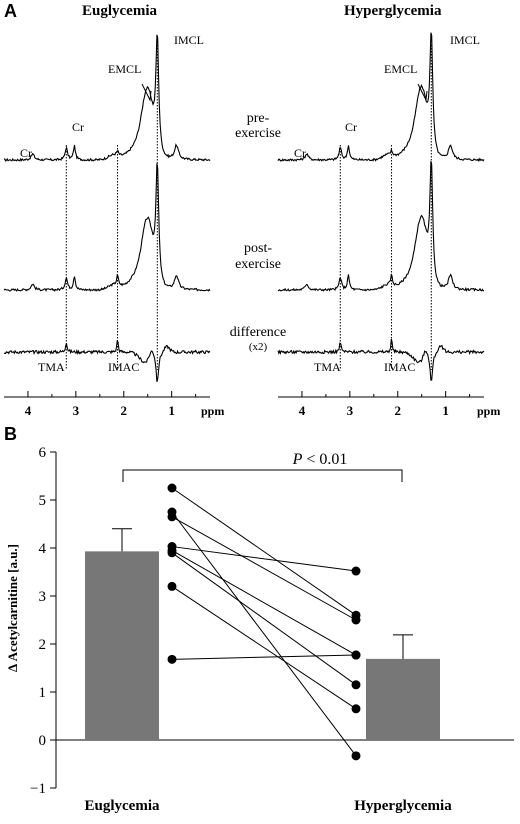  Describe the element at coordinates (38, 789) in the screenshot. I see `y-tick-label-0: −1` at that location.